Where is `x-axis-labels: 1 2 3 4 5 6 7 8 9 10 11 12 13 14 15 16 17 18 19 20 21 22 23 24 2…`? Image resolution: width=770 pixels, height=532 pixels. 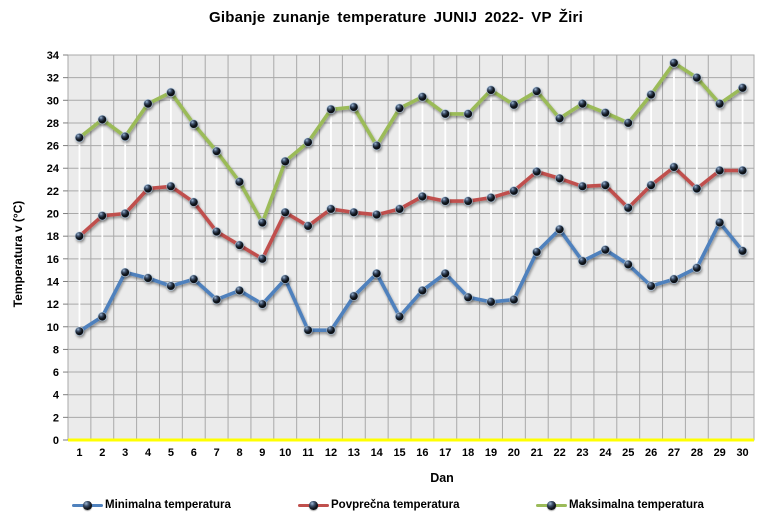
x-axis-labels: 1 2 3 4 5 6 7 8 9 10 11 12 13 14 15 16 17 18 19 20 21 22 23 24 2… is located at coordinates (412, 453).